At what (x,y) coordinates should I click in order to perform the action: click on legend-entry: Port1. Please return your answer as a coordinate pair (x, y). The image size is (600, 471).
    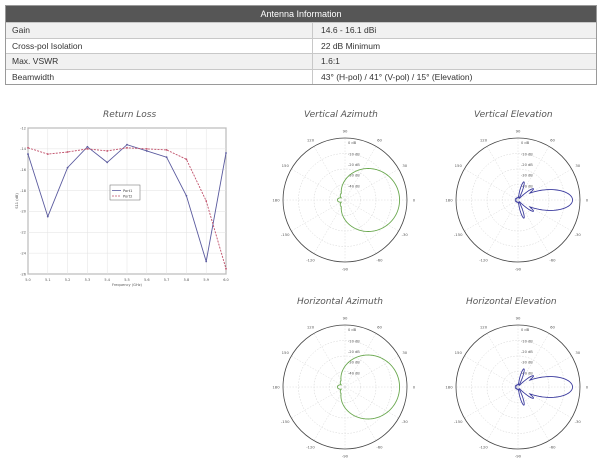
    Looking at the image, I should click on (127, 191).